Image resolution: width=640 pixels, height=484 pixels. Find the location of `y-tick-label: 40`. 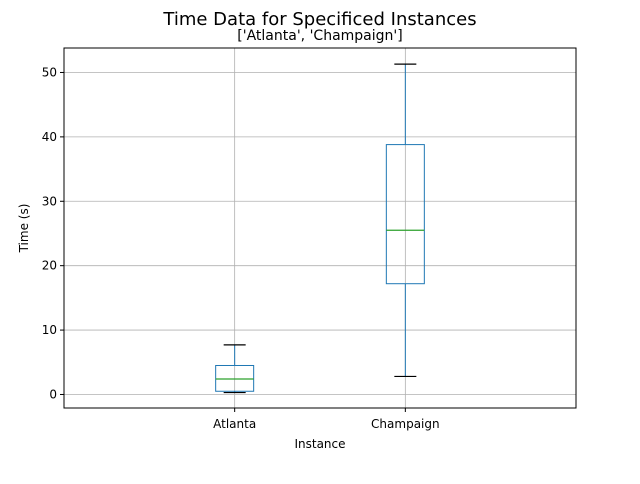

y-tick-label: 40 is located at coordinates (49, 137).